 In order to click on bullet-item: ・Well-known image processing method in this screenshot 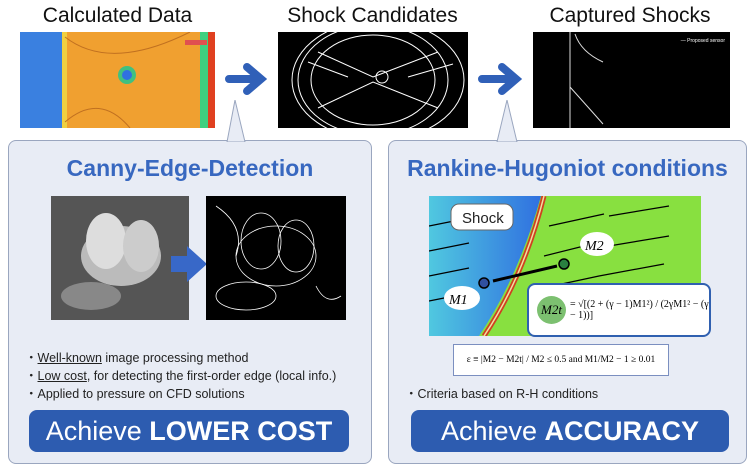, I will do `click(137, 358)`.